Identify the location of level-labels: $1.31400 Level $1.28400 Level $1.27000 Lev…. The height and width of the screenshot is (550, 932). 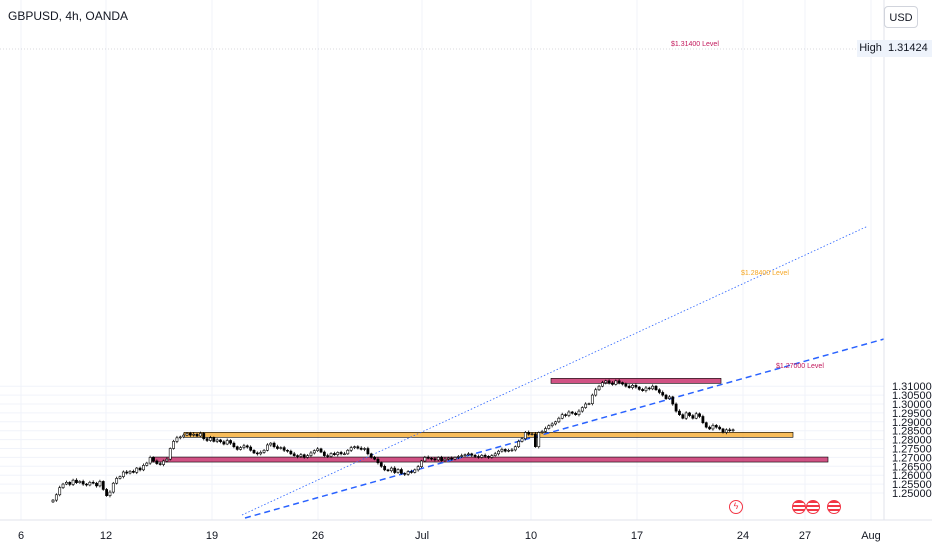
(747, 205).